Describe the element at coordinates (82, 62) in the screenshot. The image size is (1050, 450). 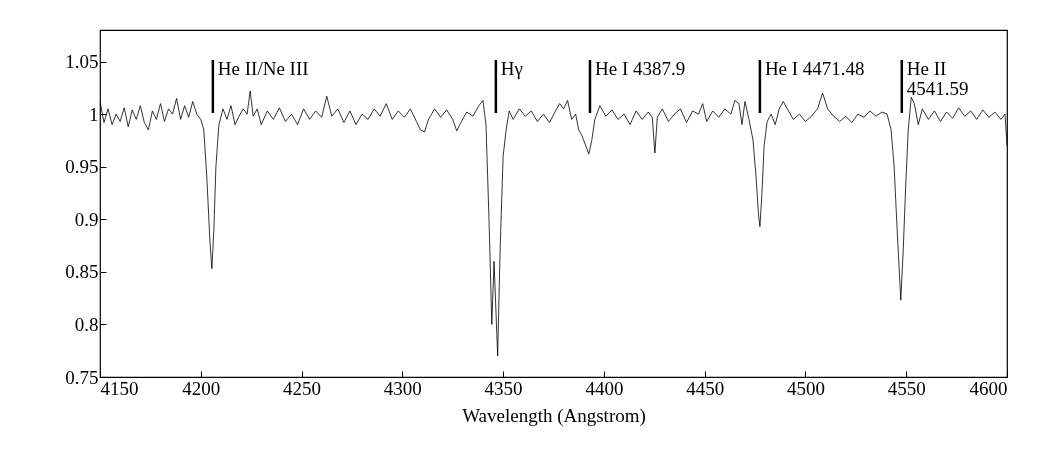
I see `y-tick-label: 1.05` at that location.